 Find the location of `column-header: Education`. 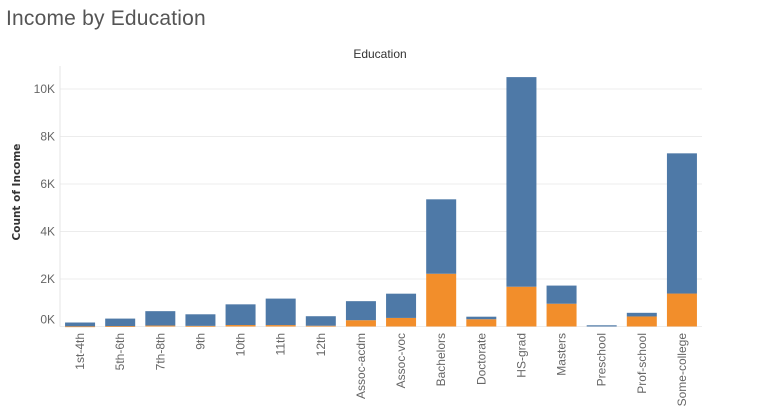

column-header: Education is located at coordinates (379, 54).